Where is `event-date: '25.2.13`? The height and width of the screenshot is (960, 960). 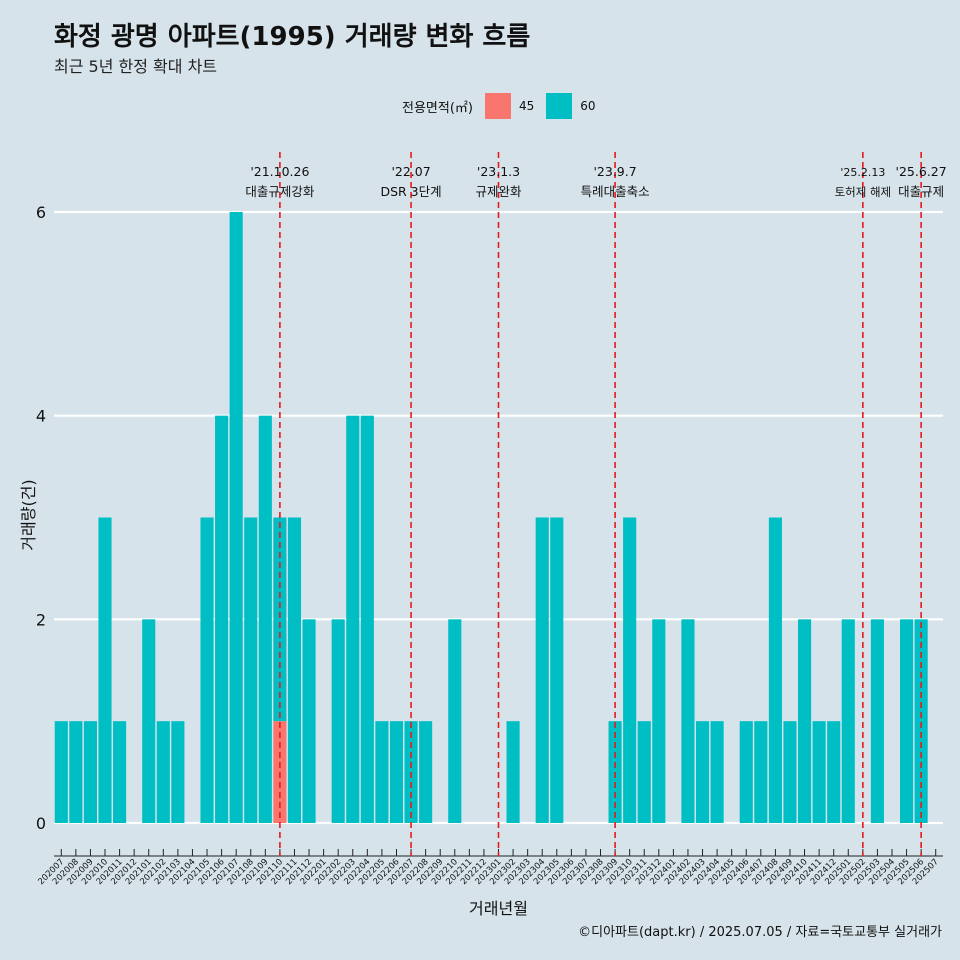 event-date: '25.2.13 is located at coordinates (862, 172).